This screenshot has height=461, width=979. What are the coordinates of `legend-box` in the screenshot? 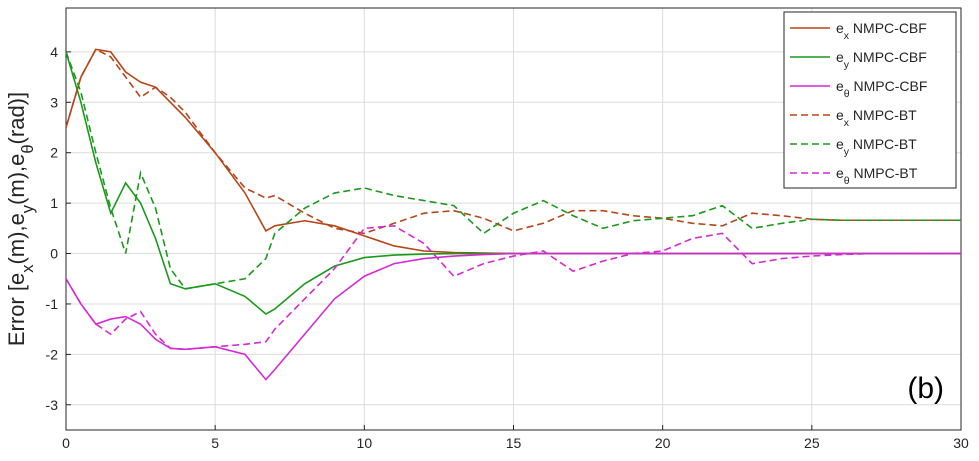 It's located at (870, 100).